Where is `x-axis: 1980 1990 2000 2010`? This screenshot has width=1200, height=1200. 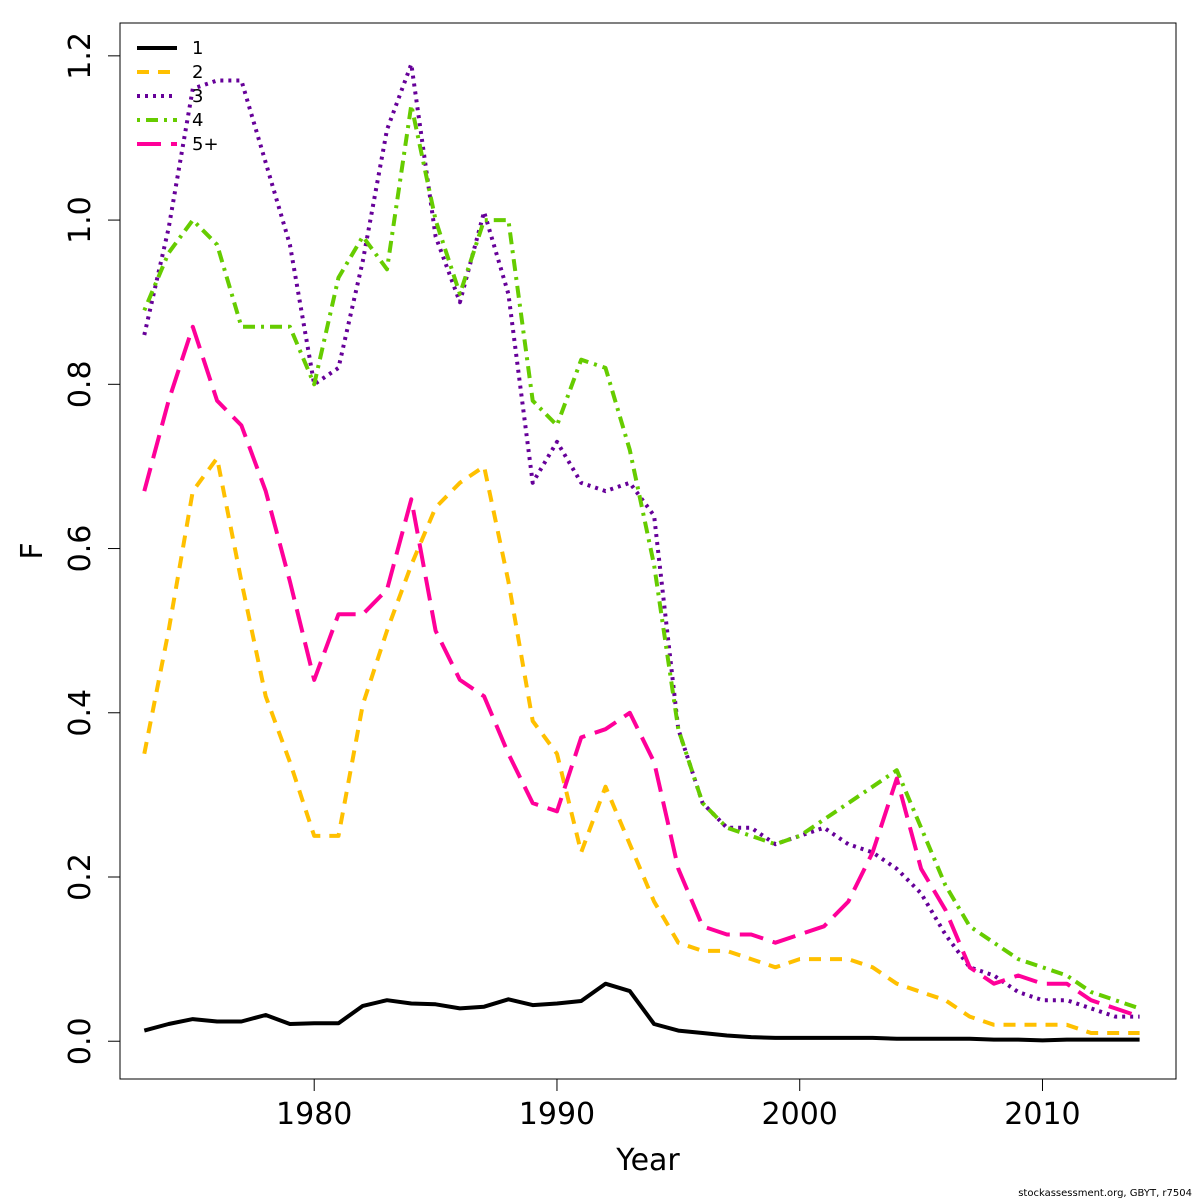 x-axis: 1980 1990 2000 2010 is located at coordinates (642, 1105).